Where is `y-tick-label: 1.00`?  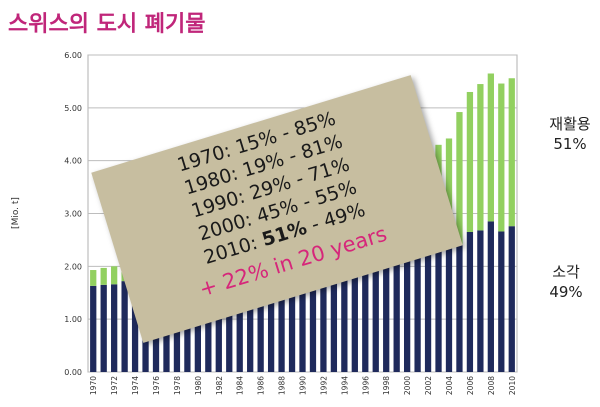 y-tick-label: 1.00 is located at coordinates (73, 319).